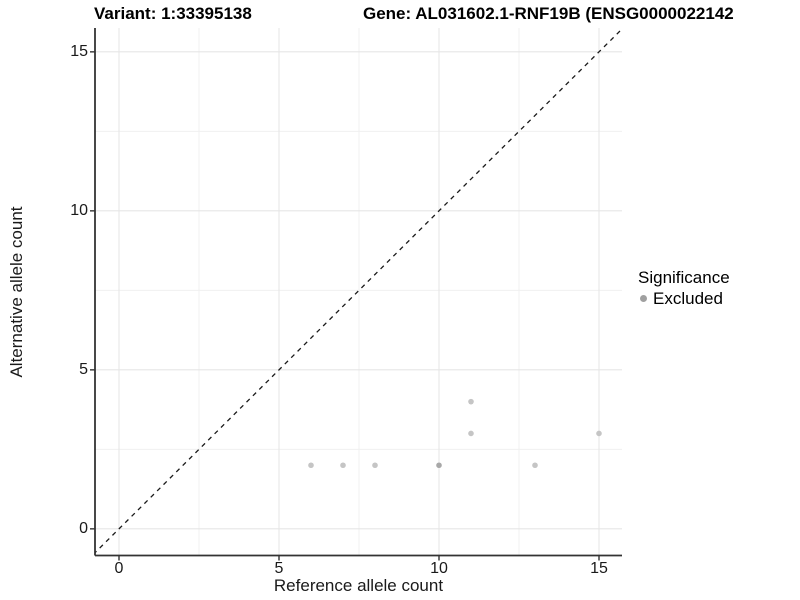  I want to click on y-tick-label: 15, so click(79, 51).